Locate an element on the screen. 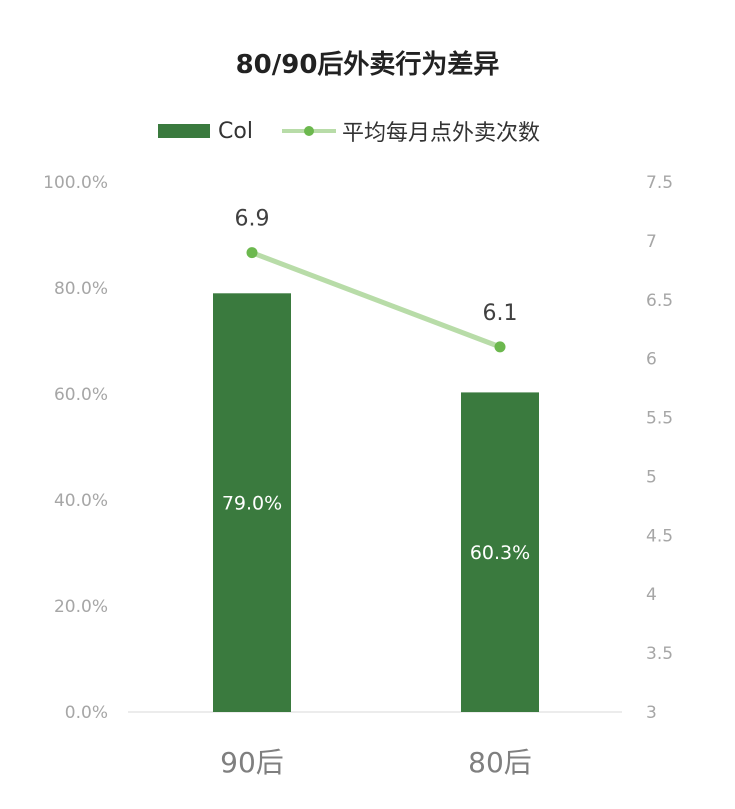 This screenshot has width=735, height=809. y-left-tick-label: 0.0% is located at coordinates (86, 713).